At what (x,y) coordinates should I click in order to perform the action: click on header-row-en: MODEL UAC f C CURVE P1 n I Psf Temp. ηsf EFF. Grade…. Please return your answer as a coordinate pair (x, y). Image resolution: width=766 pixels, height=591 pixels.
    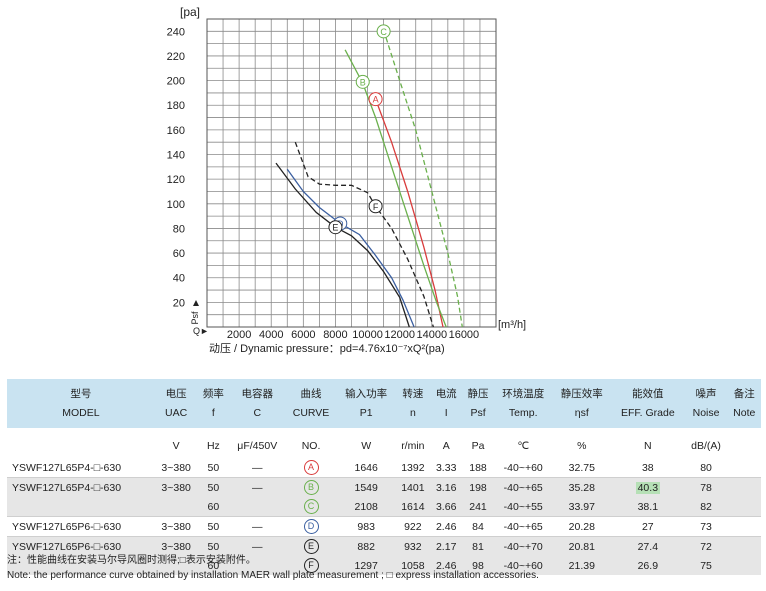
    Looking at the image, I should click on (384, 415).